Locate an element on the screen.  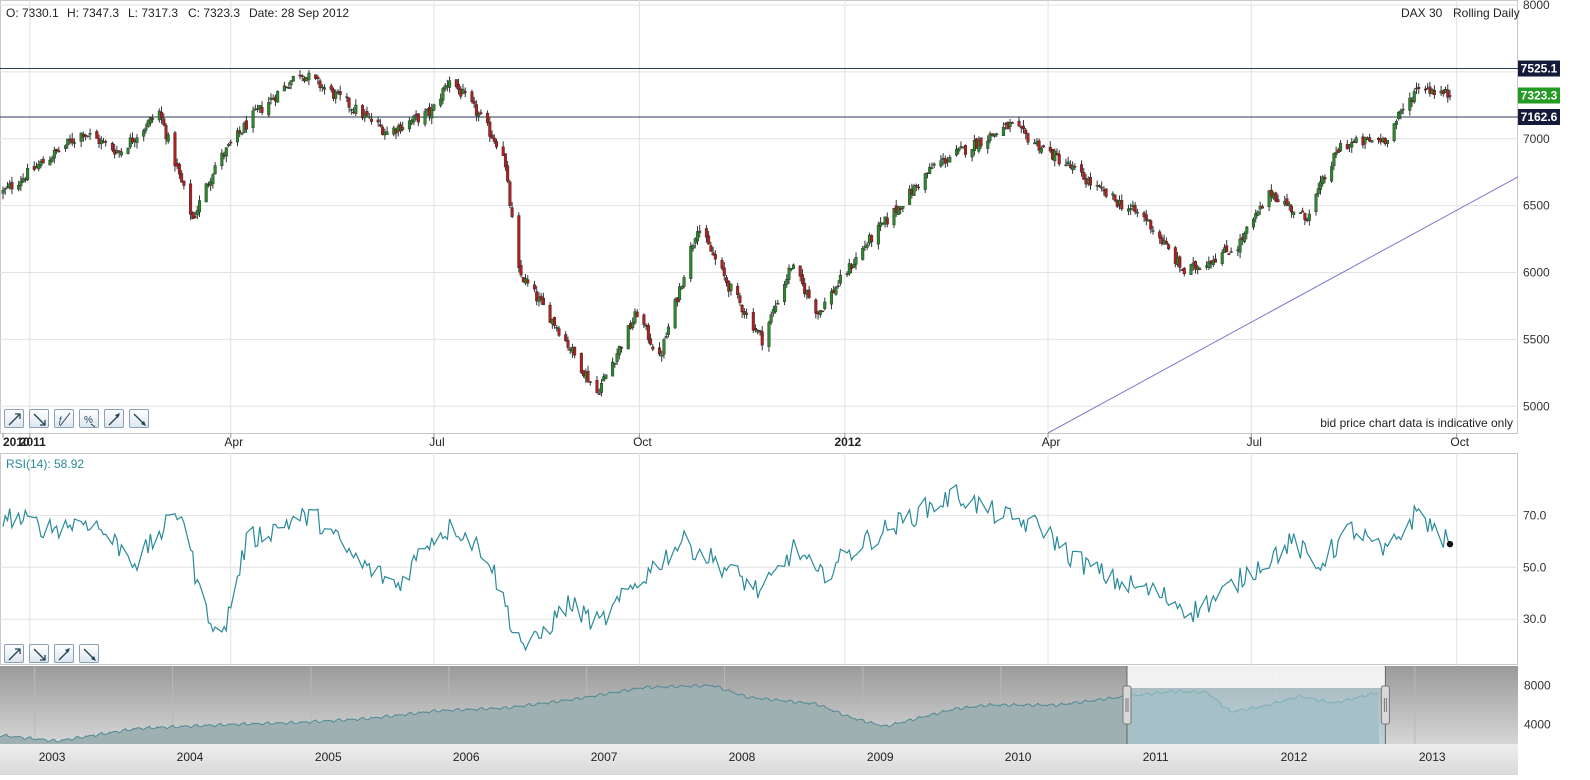
time-tick-label: 2012 is located at coordinates (847, 442).